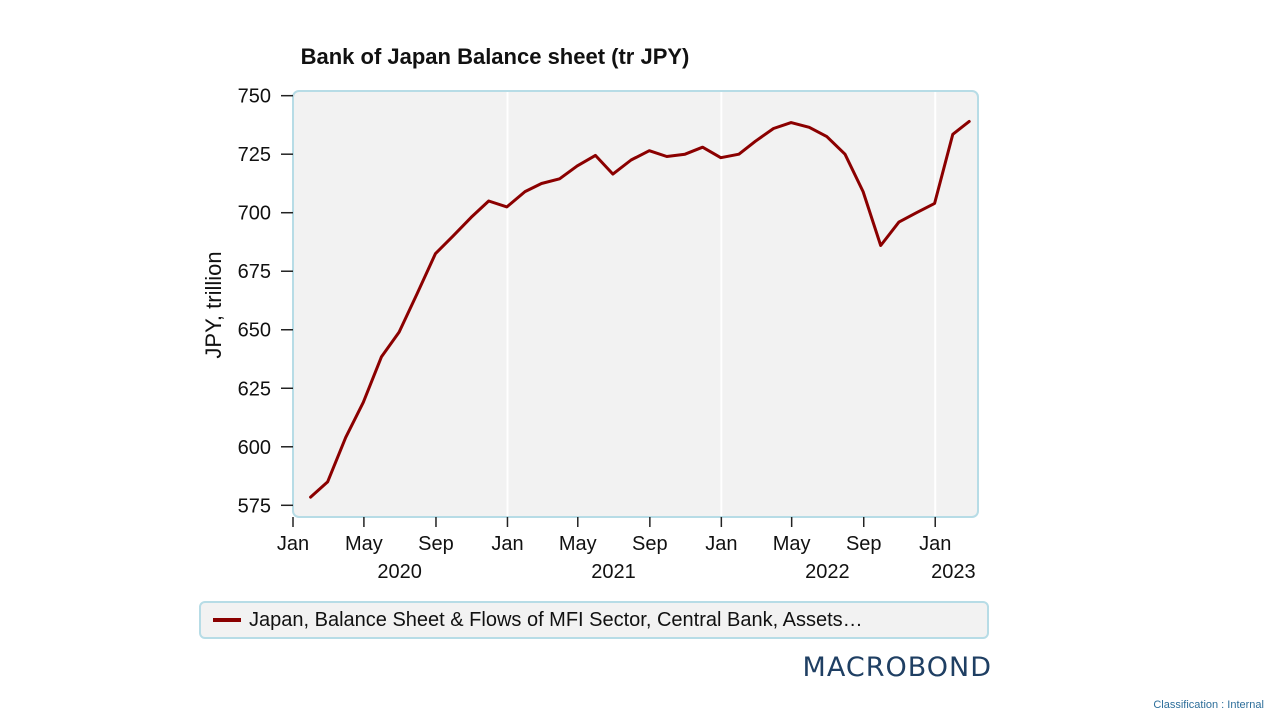 This screenshot has height=720, width=1280. I want to click on chart-title: Bank of Japan Balance sheet (tr JPY), so click(495, 56).